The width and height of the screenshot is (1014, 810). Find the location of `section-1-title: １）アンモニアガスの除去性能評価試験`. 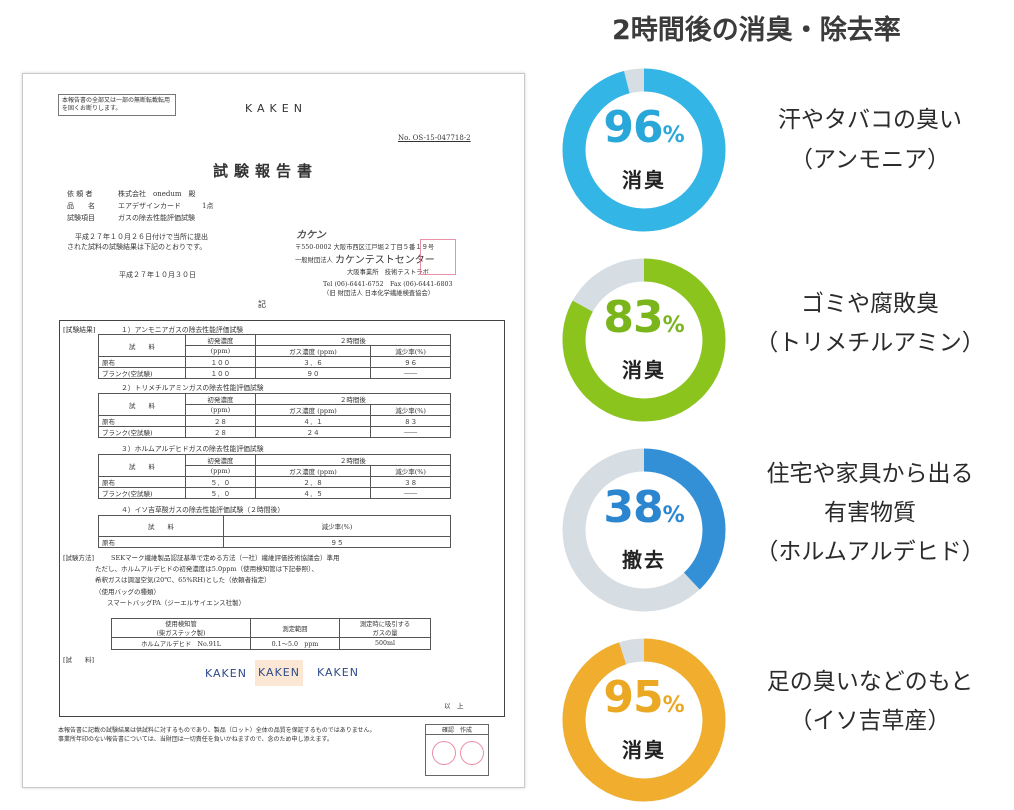

section-1-title: １）アンモニアガスの除去性能評価試験 is located at coordinates (182, 330).